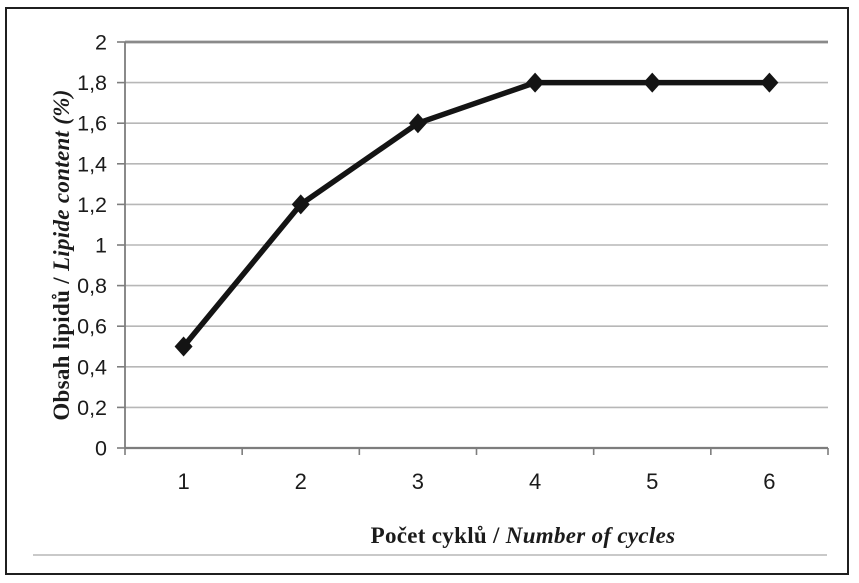 The width and height of the screenshot is (859, 583). Describe the element at coordinates (428, 535) in the screenshot. I see `x-axis-title-czech: Počet cyklů` at that location.